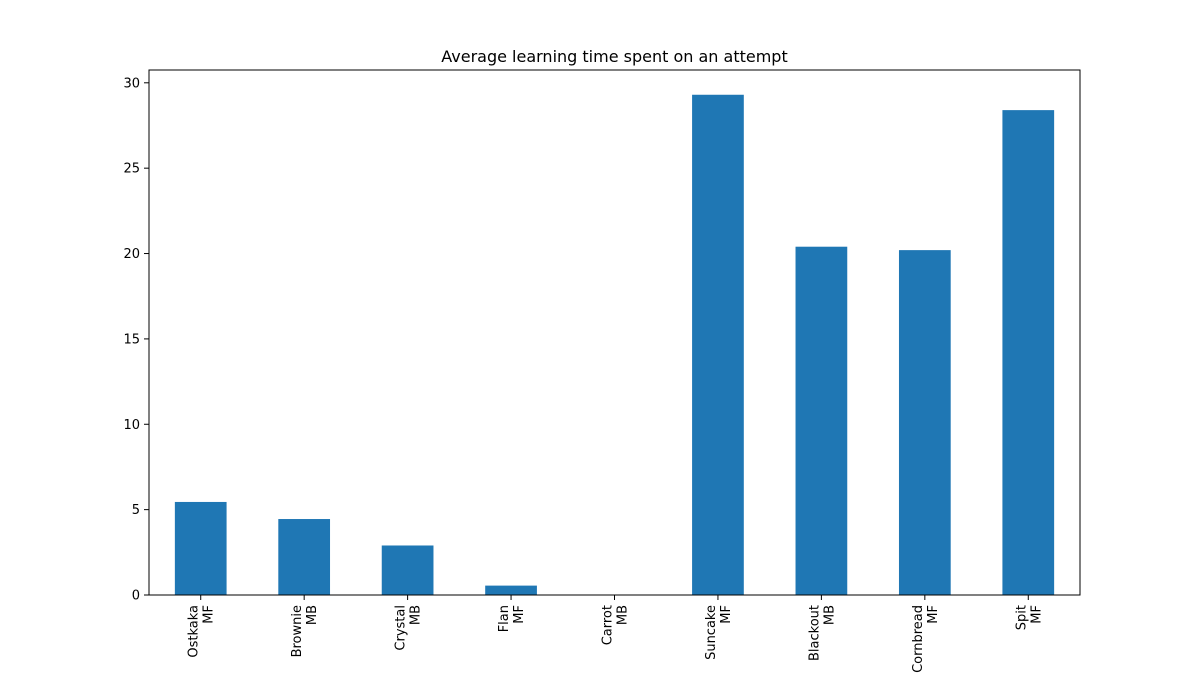 The height and width of the screenshot is (700, 1200). I want to click on x-tick-label: CrystalMB, so click(409, 628).